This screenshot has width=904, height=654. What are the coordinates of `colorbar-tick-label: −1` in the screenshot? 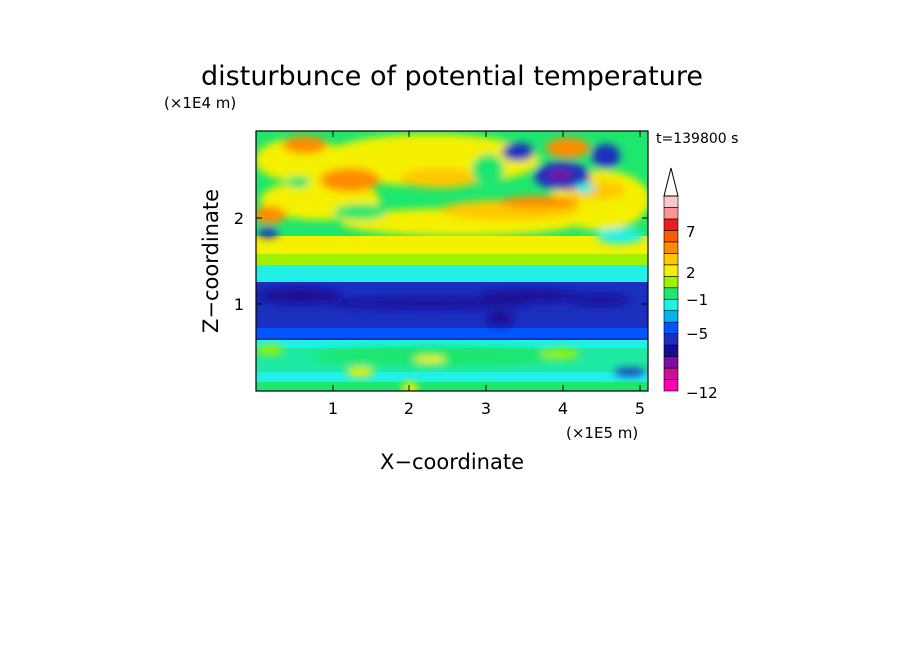 It's located at (697, 300).